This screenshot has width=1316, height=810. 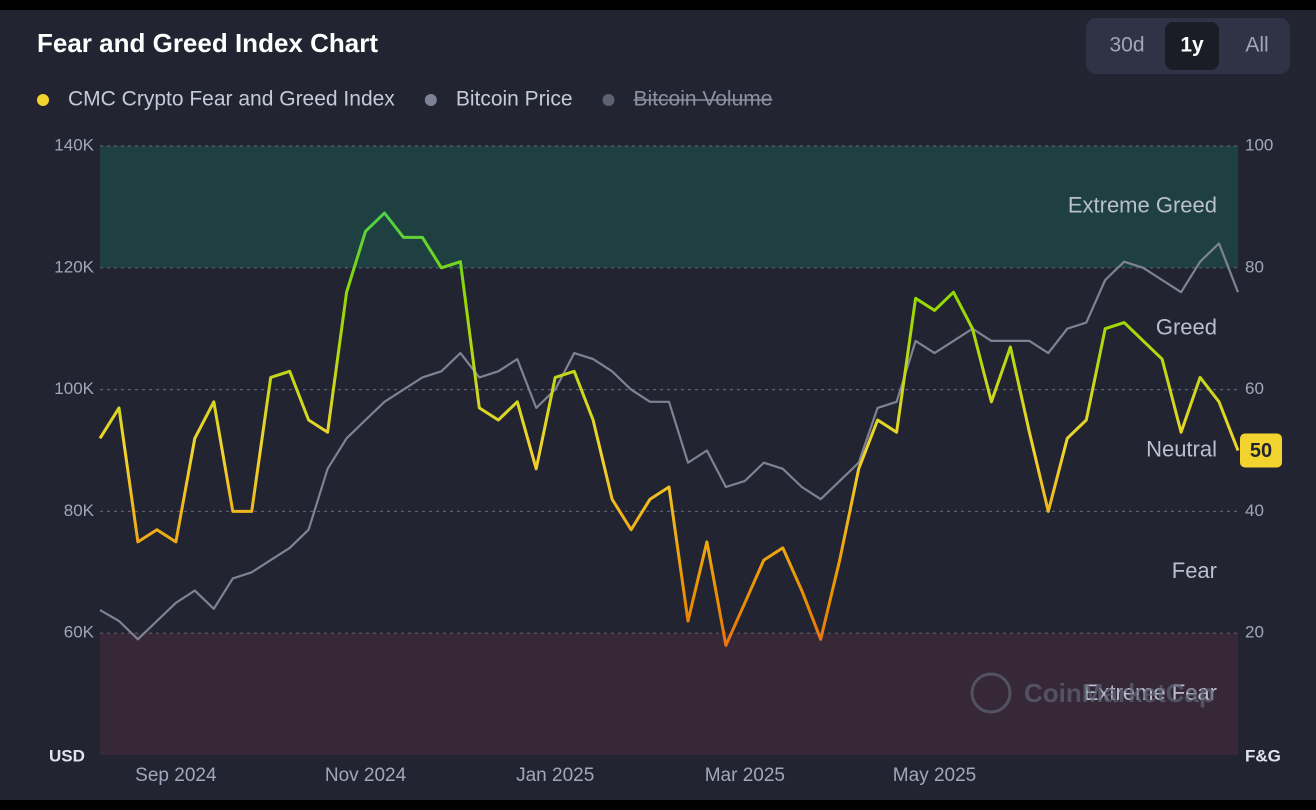 I want to click on y2-tick-label: 100, so click(x=1259, y=144).